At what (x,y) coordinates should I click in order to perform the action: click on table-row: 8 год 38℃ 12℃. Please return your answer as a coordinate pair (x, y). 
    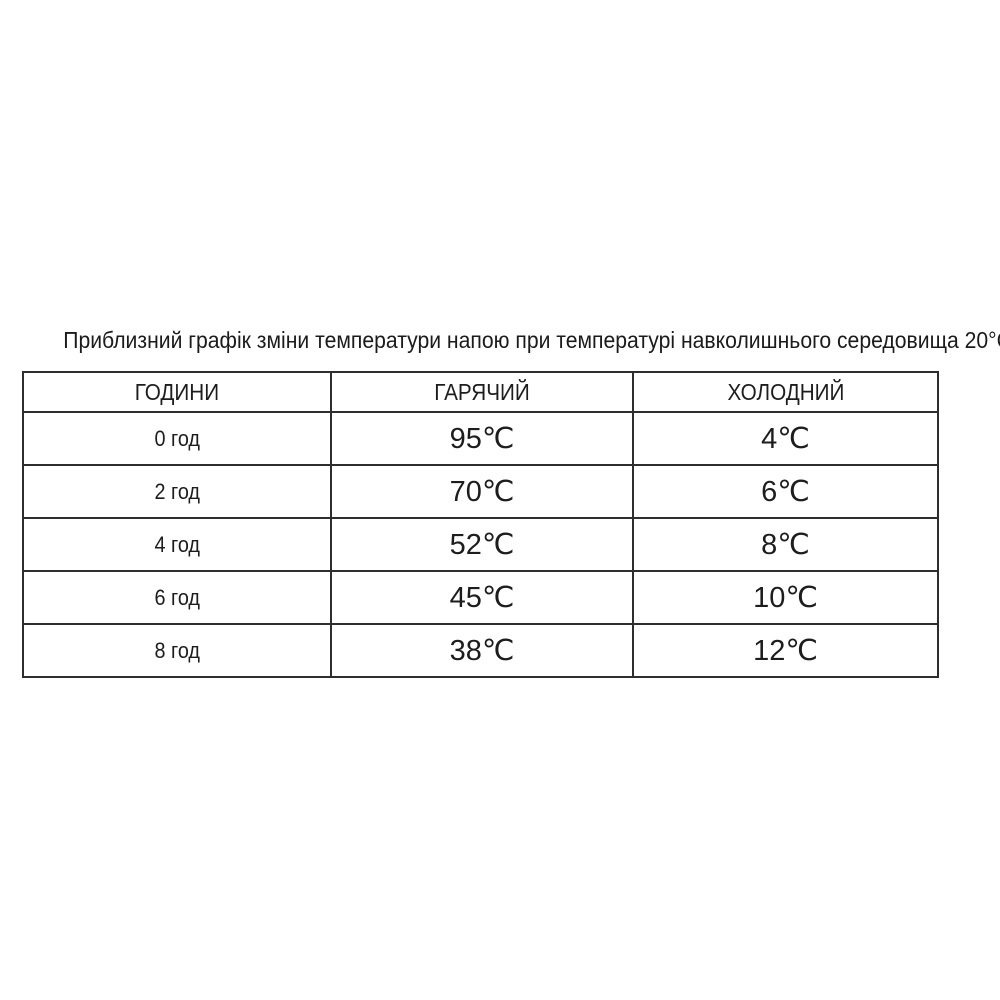
    Looking at the image, I should click on (480, 650).